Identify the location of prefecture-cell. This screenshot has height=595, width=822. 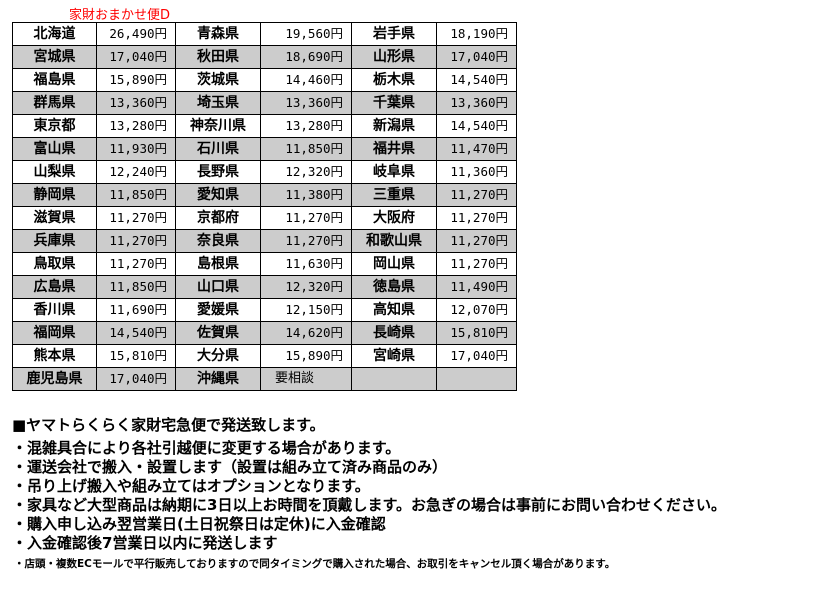
(394, 379).